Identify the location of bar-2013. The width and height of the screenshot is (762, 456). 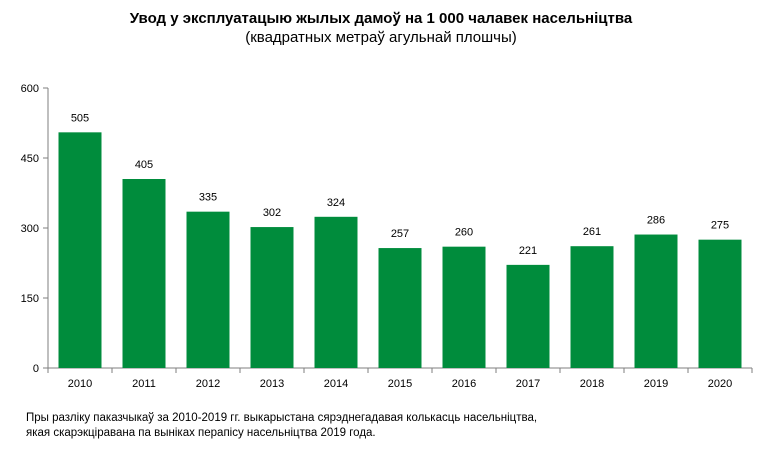
(272, 297).